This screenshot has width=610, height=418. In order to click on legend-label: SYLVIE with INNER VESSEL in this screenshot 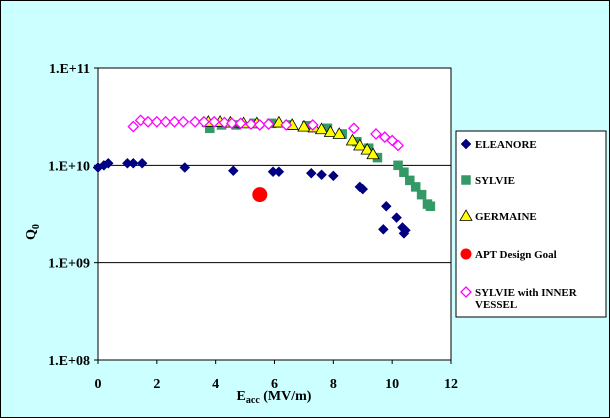, I will do `click(526, 299)`.